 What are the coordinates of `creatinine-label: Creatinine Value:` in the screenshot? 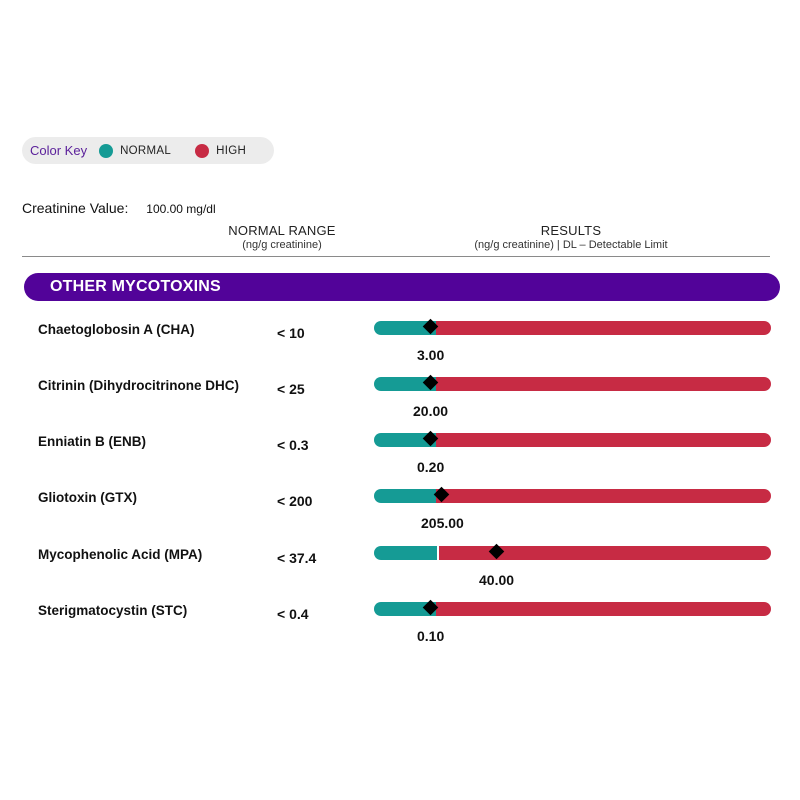 It's located at (75, 208).